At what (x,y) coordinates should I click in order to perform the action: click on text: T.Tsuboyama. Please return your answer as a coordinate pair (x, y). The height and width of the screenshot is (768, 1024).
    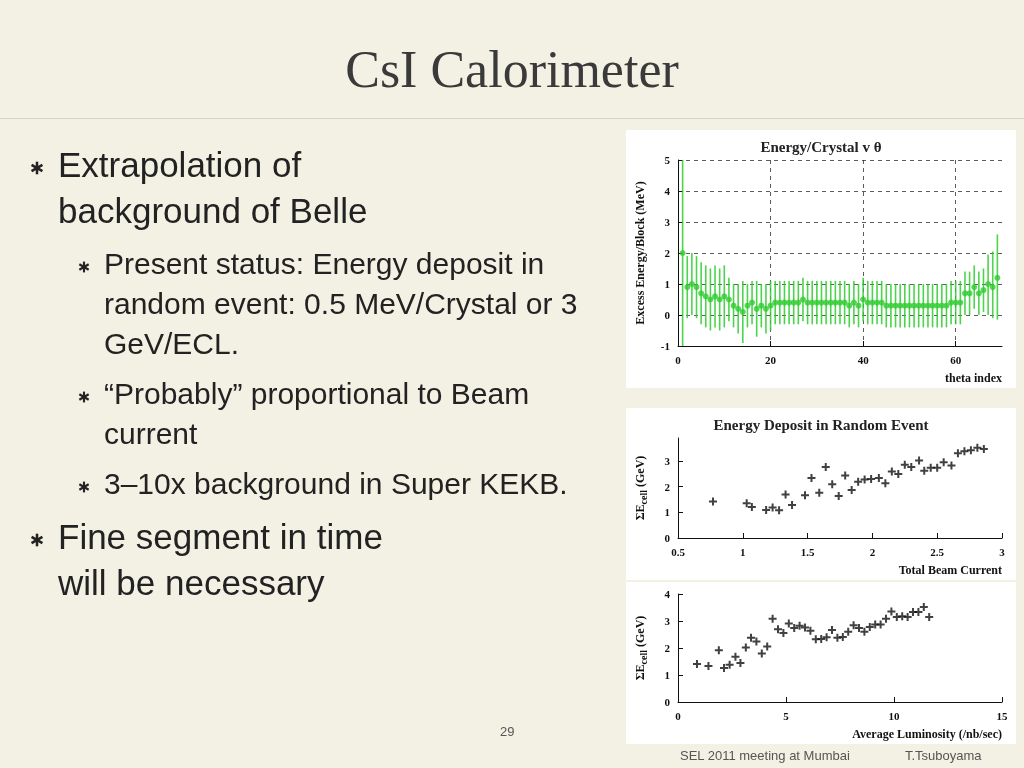
    Looking at the image, I should click on (943, 755).